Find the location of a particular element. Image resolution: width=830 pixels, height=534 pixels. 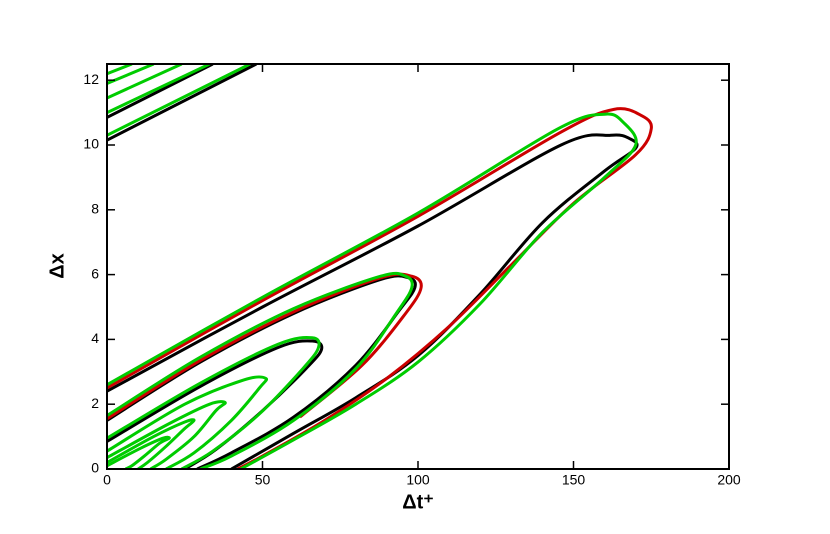

y-tick-label: 4 is located at coordinates (95, 338).